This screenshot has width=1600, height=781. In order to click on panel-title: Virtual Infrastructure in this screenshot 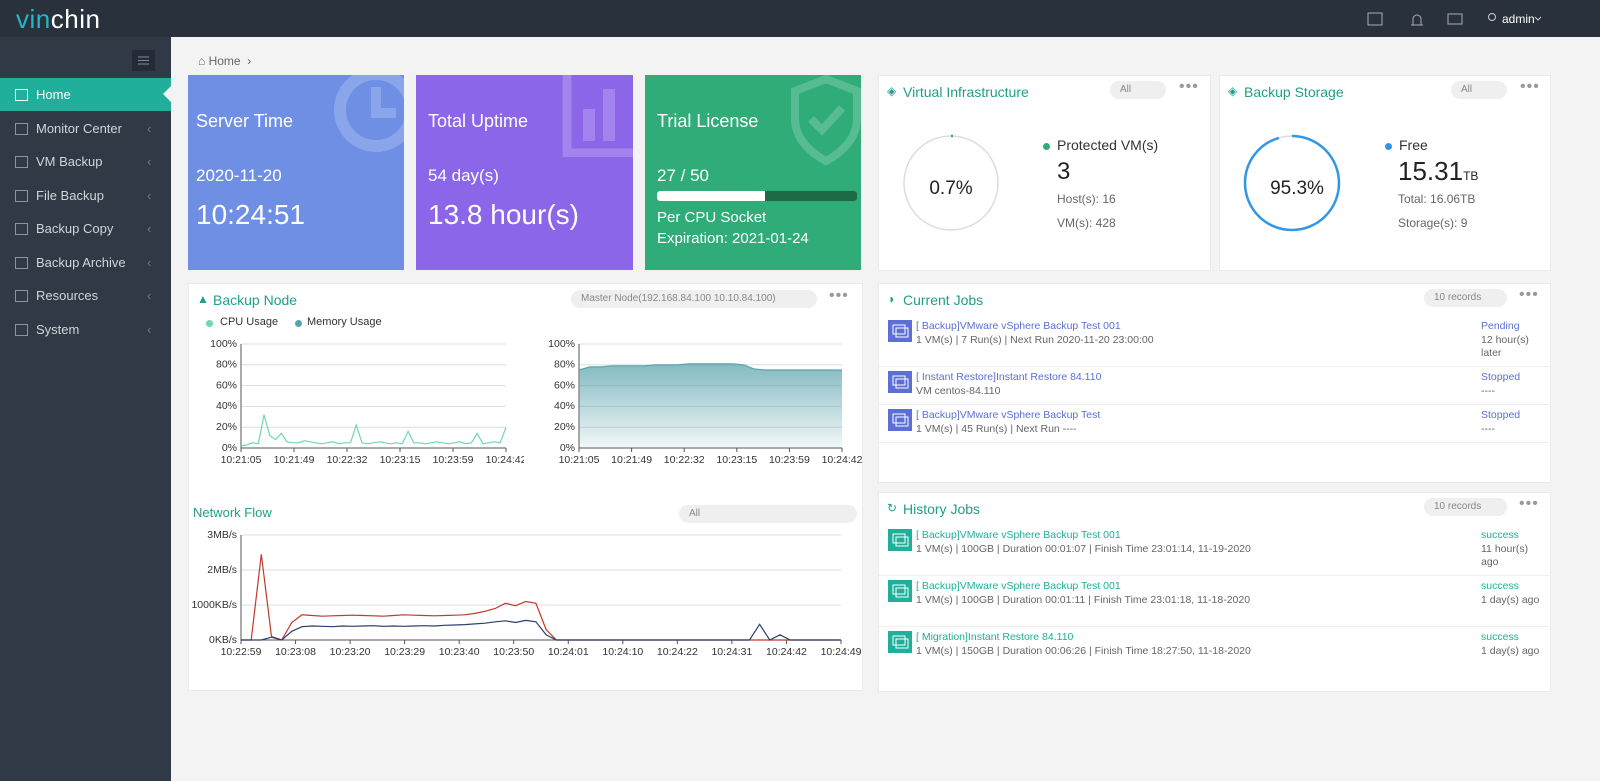, I will do `click(966, 92)`.